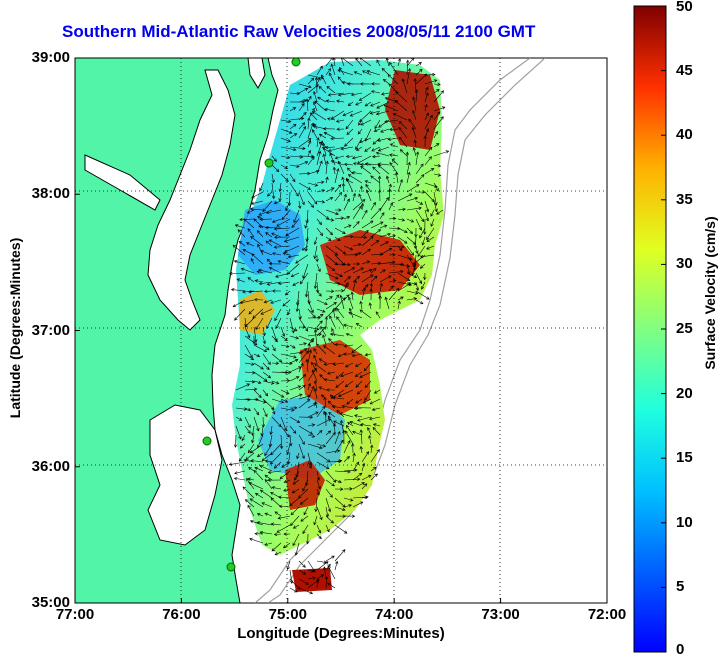  I want to click on colorbar-tick-label: 0, so click(680, 649).